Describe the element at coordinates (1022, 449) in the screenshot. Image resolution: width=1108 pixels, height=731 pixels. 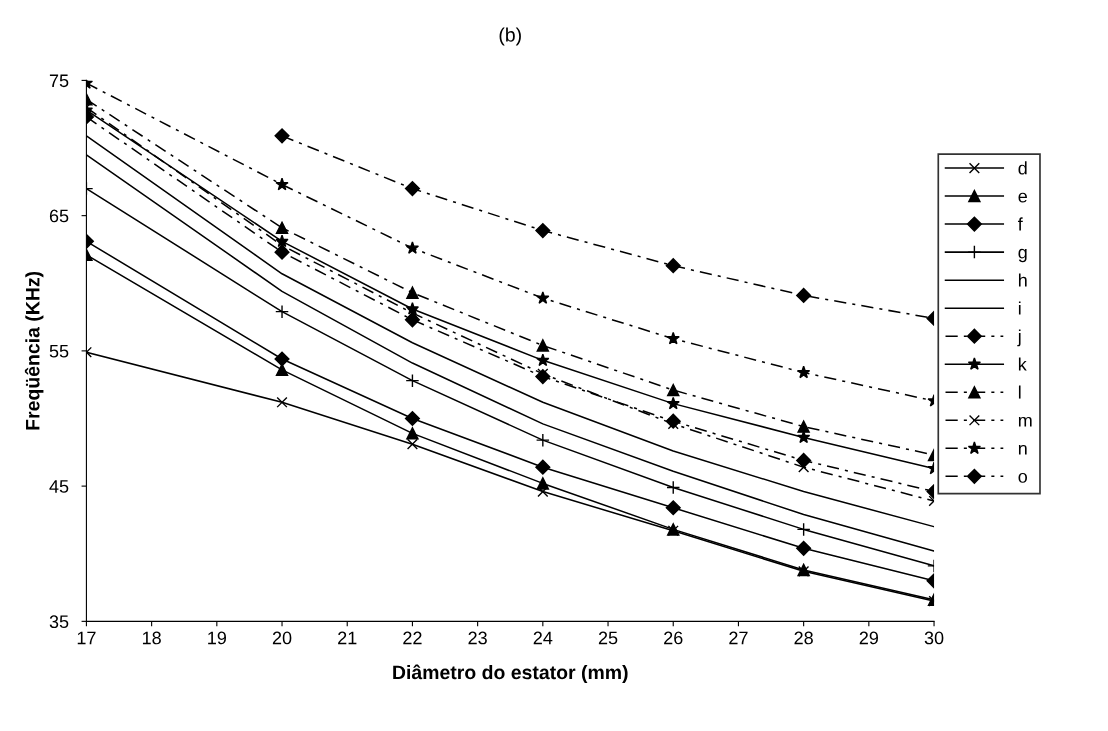
I see `legend-label: n` at that location.